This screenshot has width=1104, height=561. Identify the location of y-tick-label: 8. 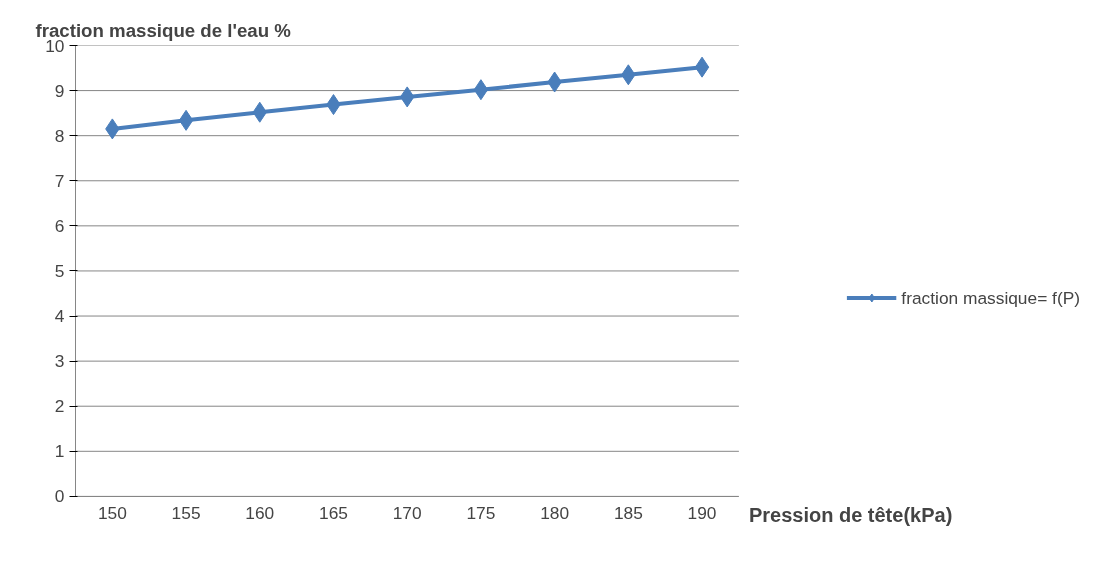
(59, 135).